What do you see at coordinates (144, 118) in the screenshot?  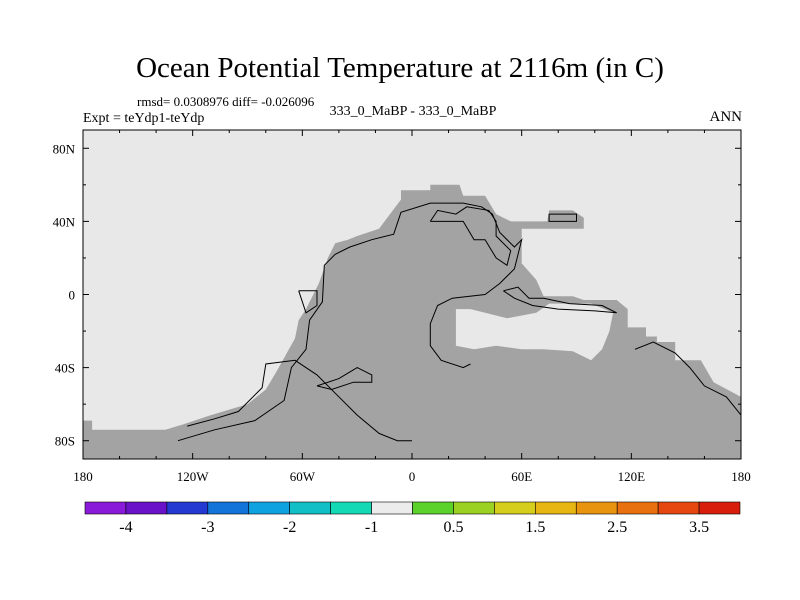 I see `experiment-label: Expt = teYdp1-teYdp` at bounding box center [144, 118].